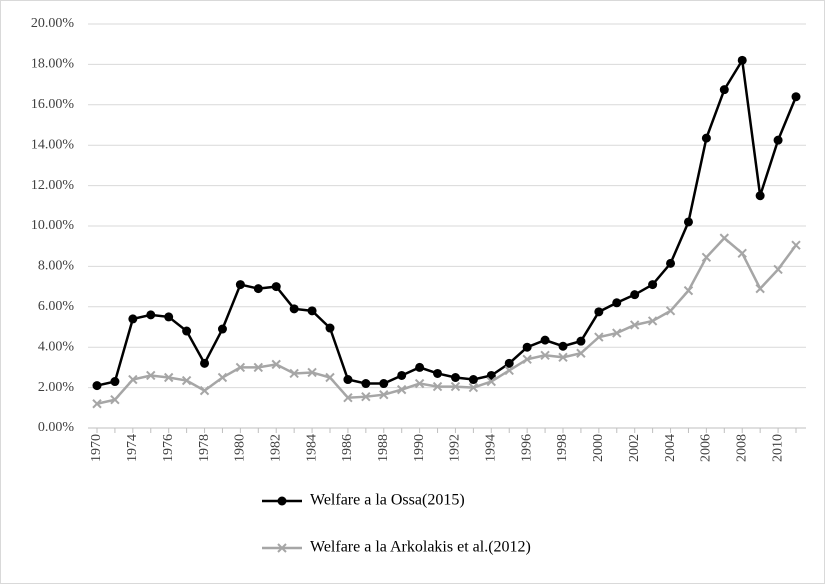 Image resolution: width=825 pixels, height=584 pixels. Describe the element at coordinates (56, 266) in the screenshot. I see `y-tick-label: 8.00%` at that location.